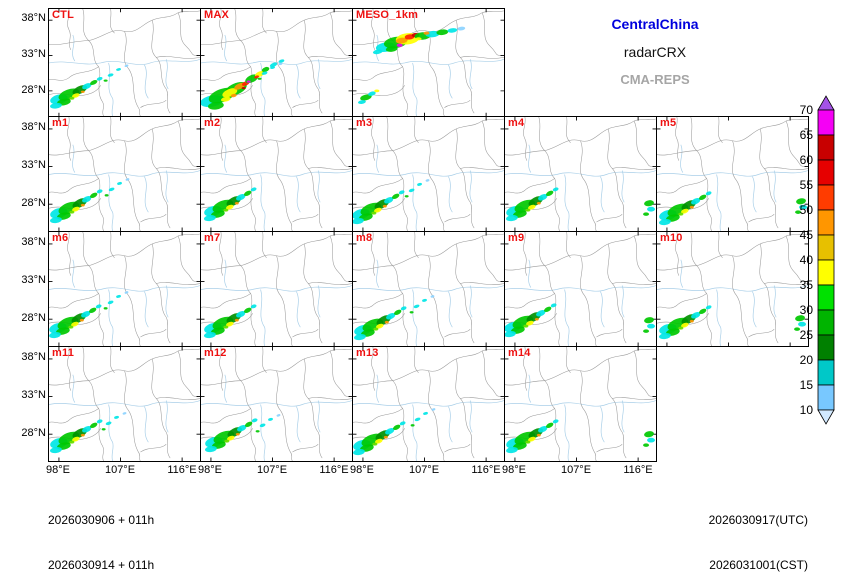  I want to click on map-panel-m7: m7, so click(276, 289).